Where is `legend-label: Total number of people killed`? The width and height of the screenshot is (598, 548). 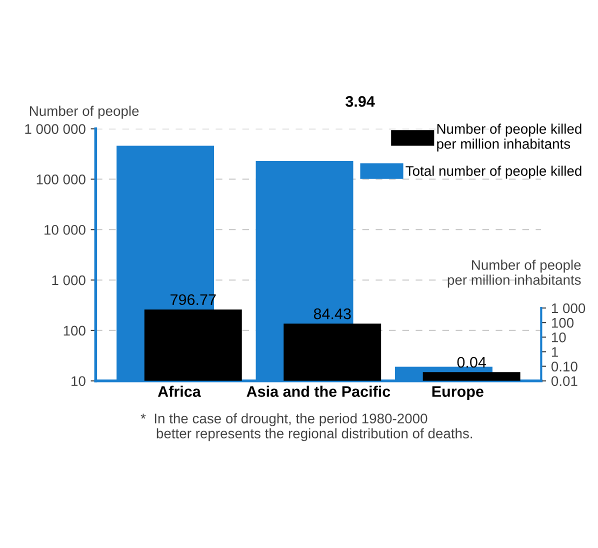
legend-label: Total number of people killed is located at coordinates (494, 172).